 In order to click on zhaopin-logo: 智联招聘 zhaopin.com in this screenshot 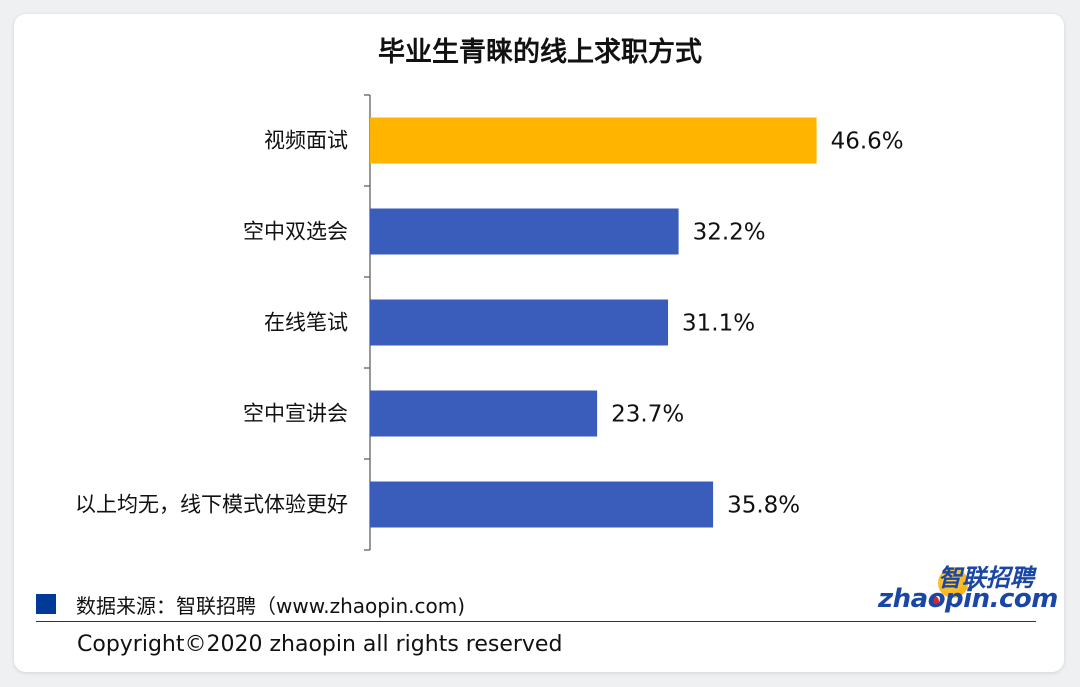, I will do `click(968, 588)`.